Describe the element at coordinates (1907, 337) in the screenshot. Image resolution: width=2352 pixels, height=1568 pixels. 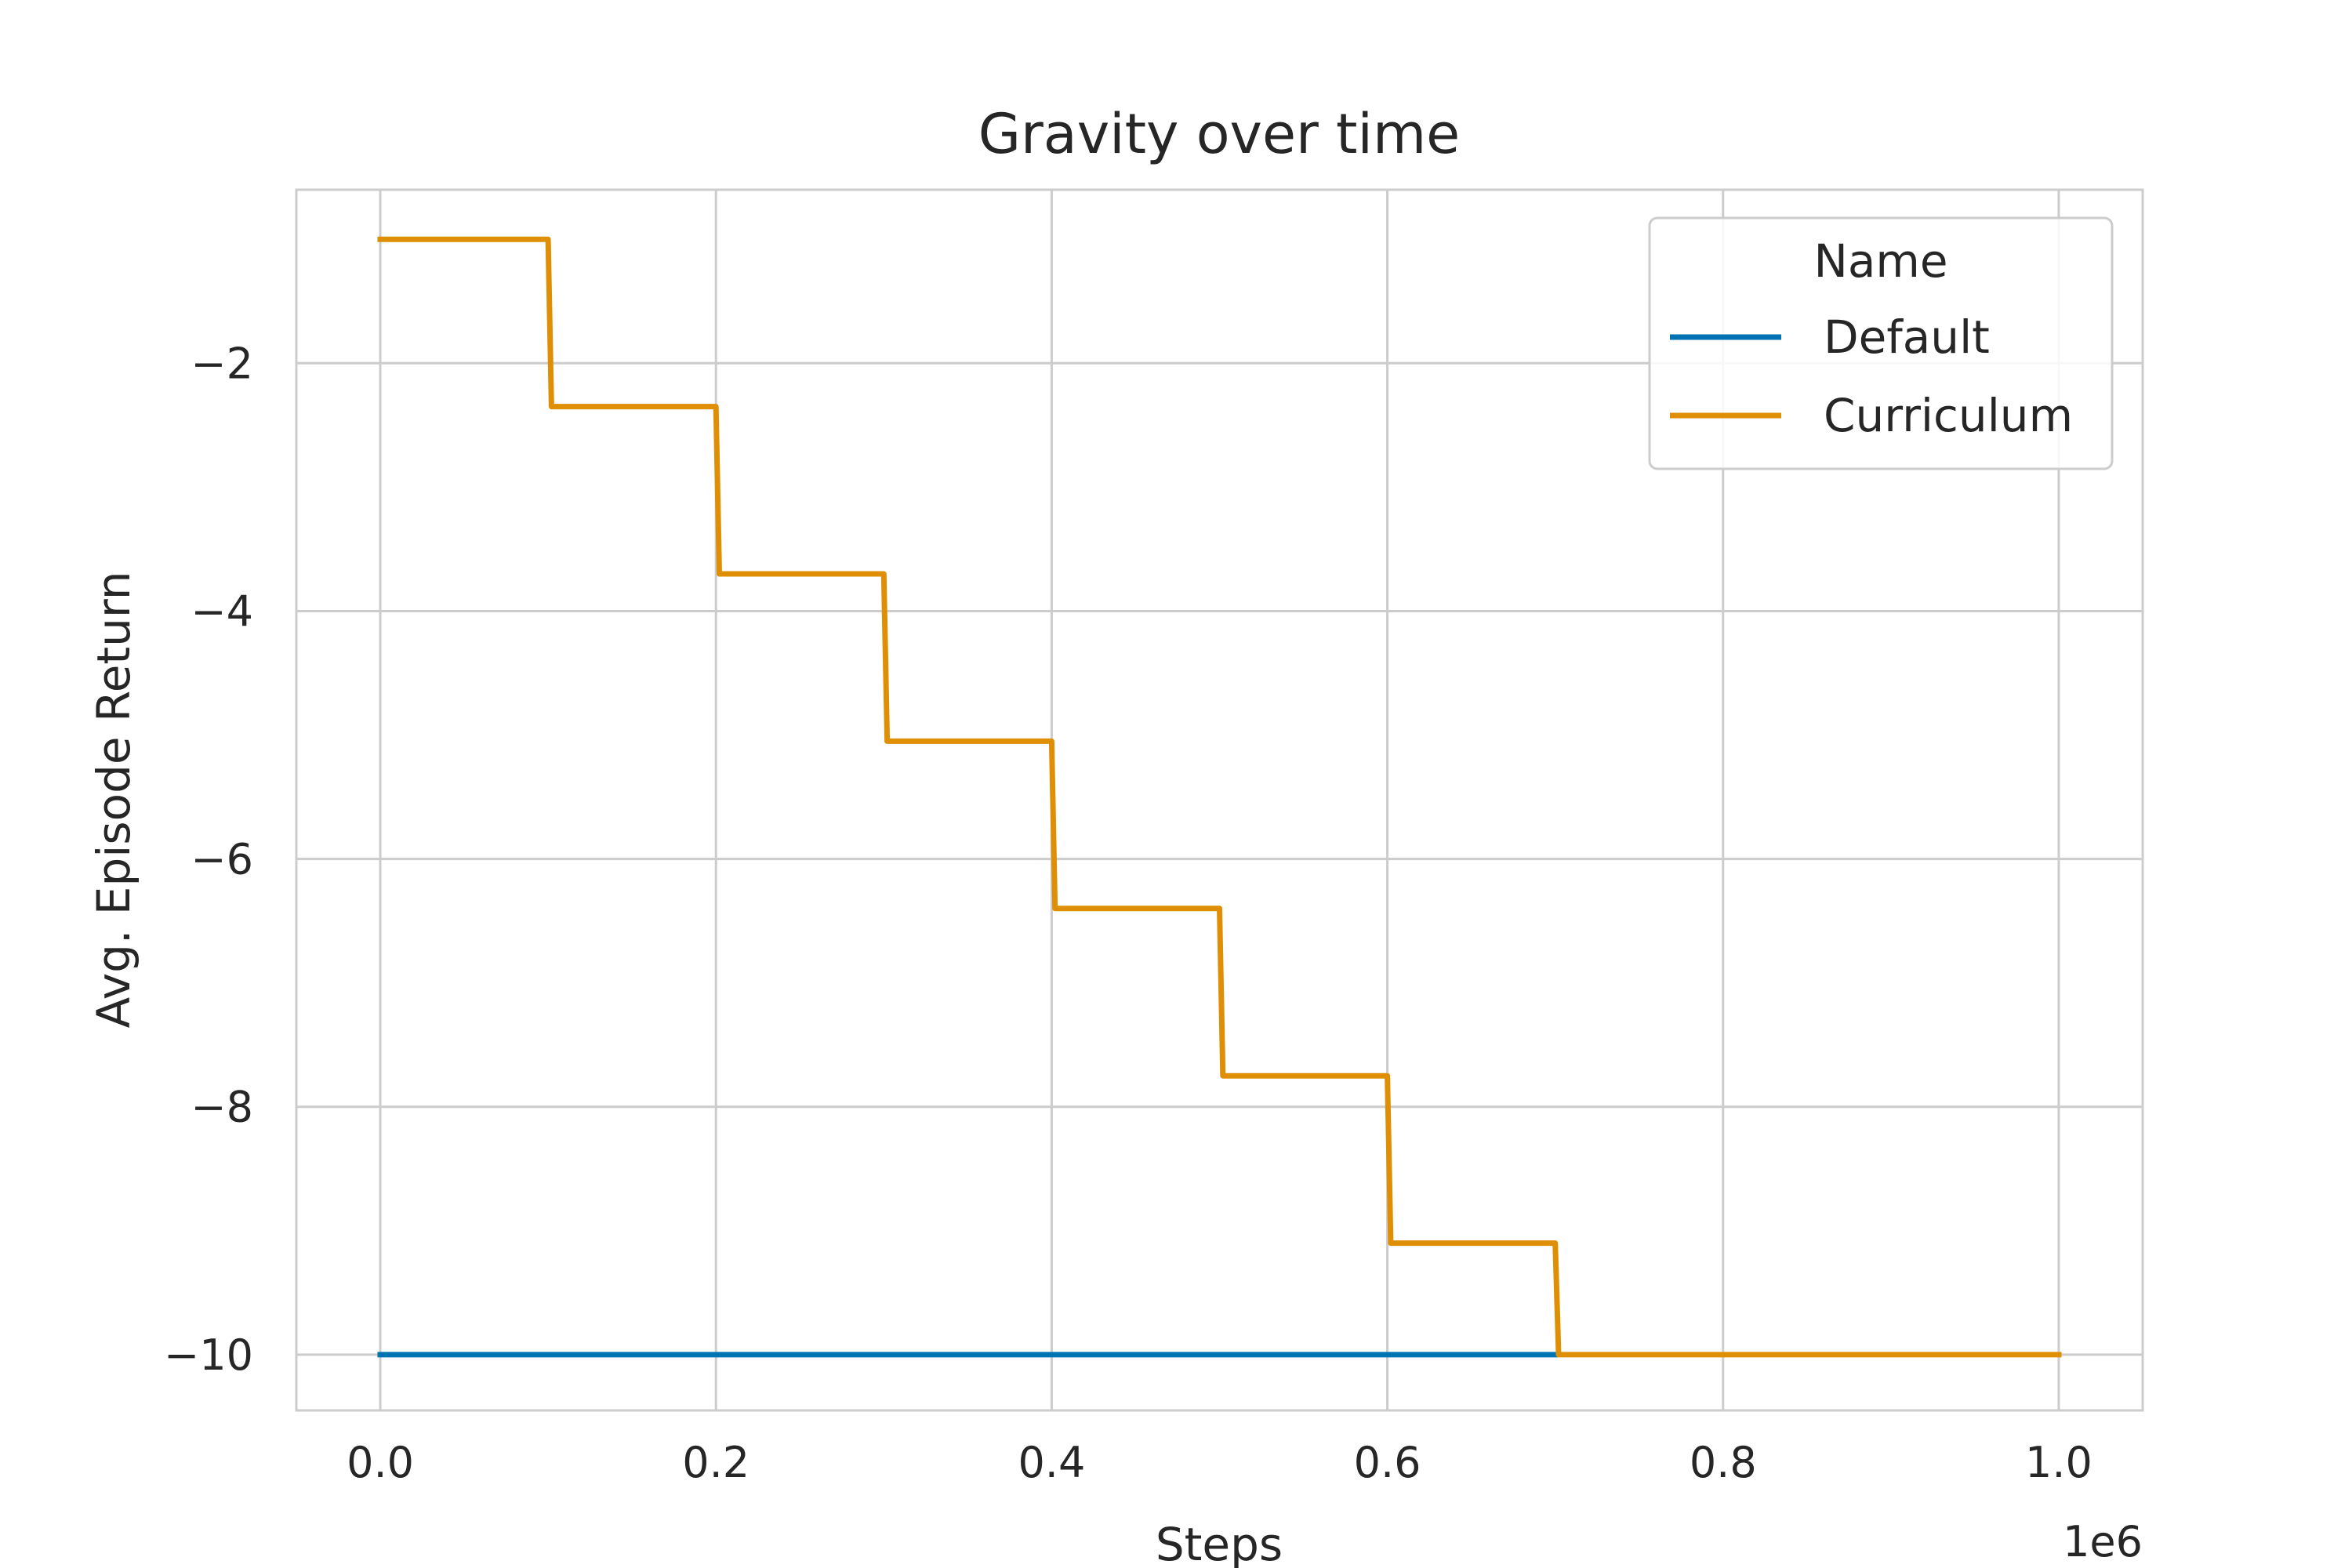
I see `legend-label-default: Default` at that location.